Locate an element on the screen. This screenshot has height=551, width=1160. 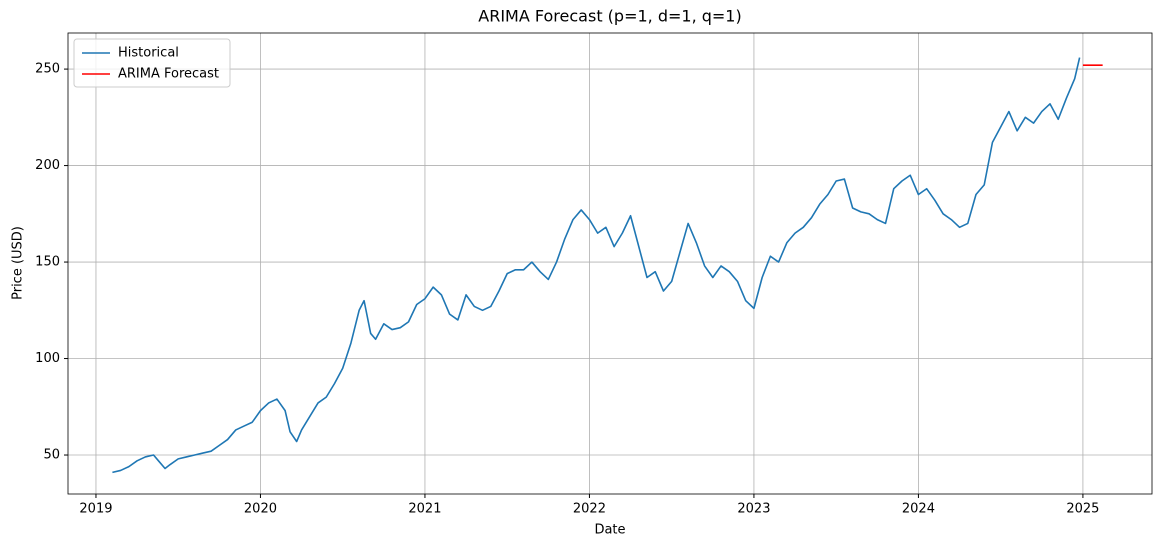
legend-box is located at coordinates (152, 63).